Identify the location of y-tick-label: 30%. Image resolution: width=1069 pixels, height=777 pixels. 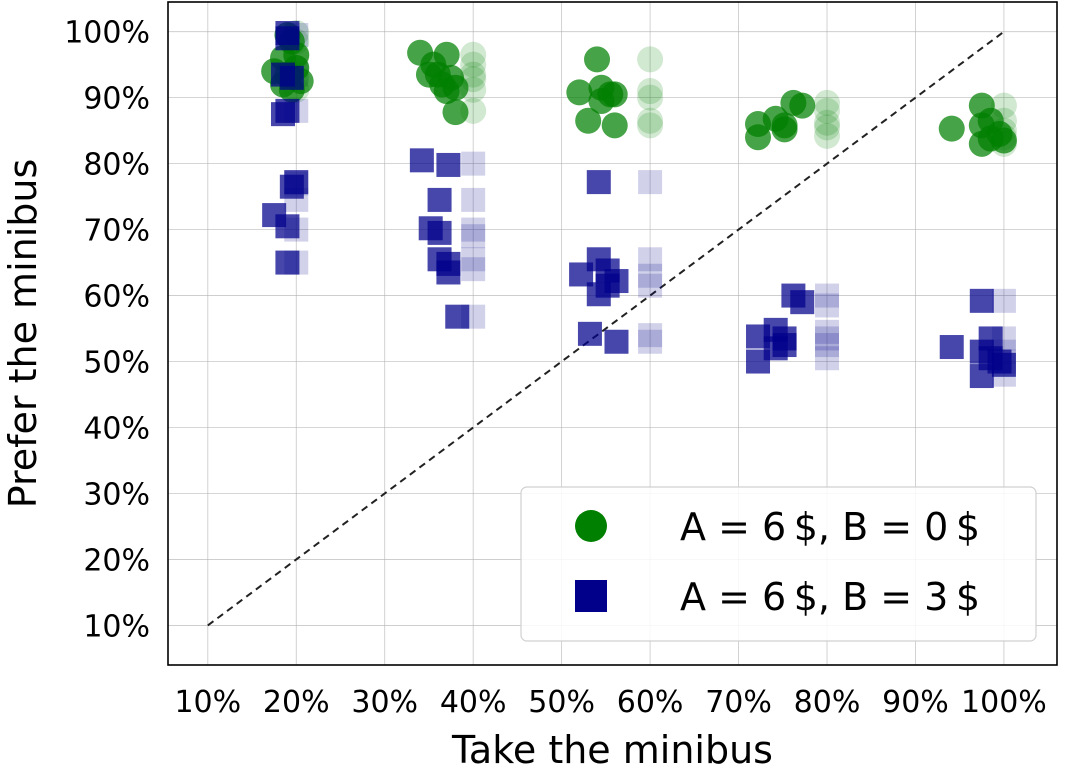
(116, 494).